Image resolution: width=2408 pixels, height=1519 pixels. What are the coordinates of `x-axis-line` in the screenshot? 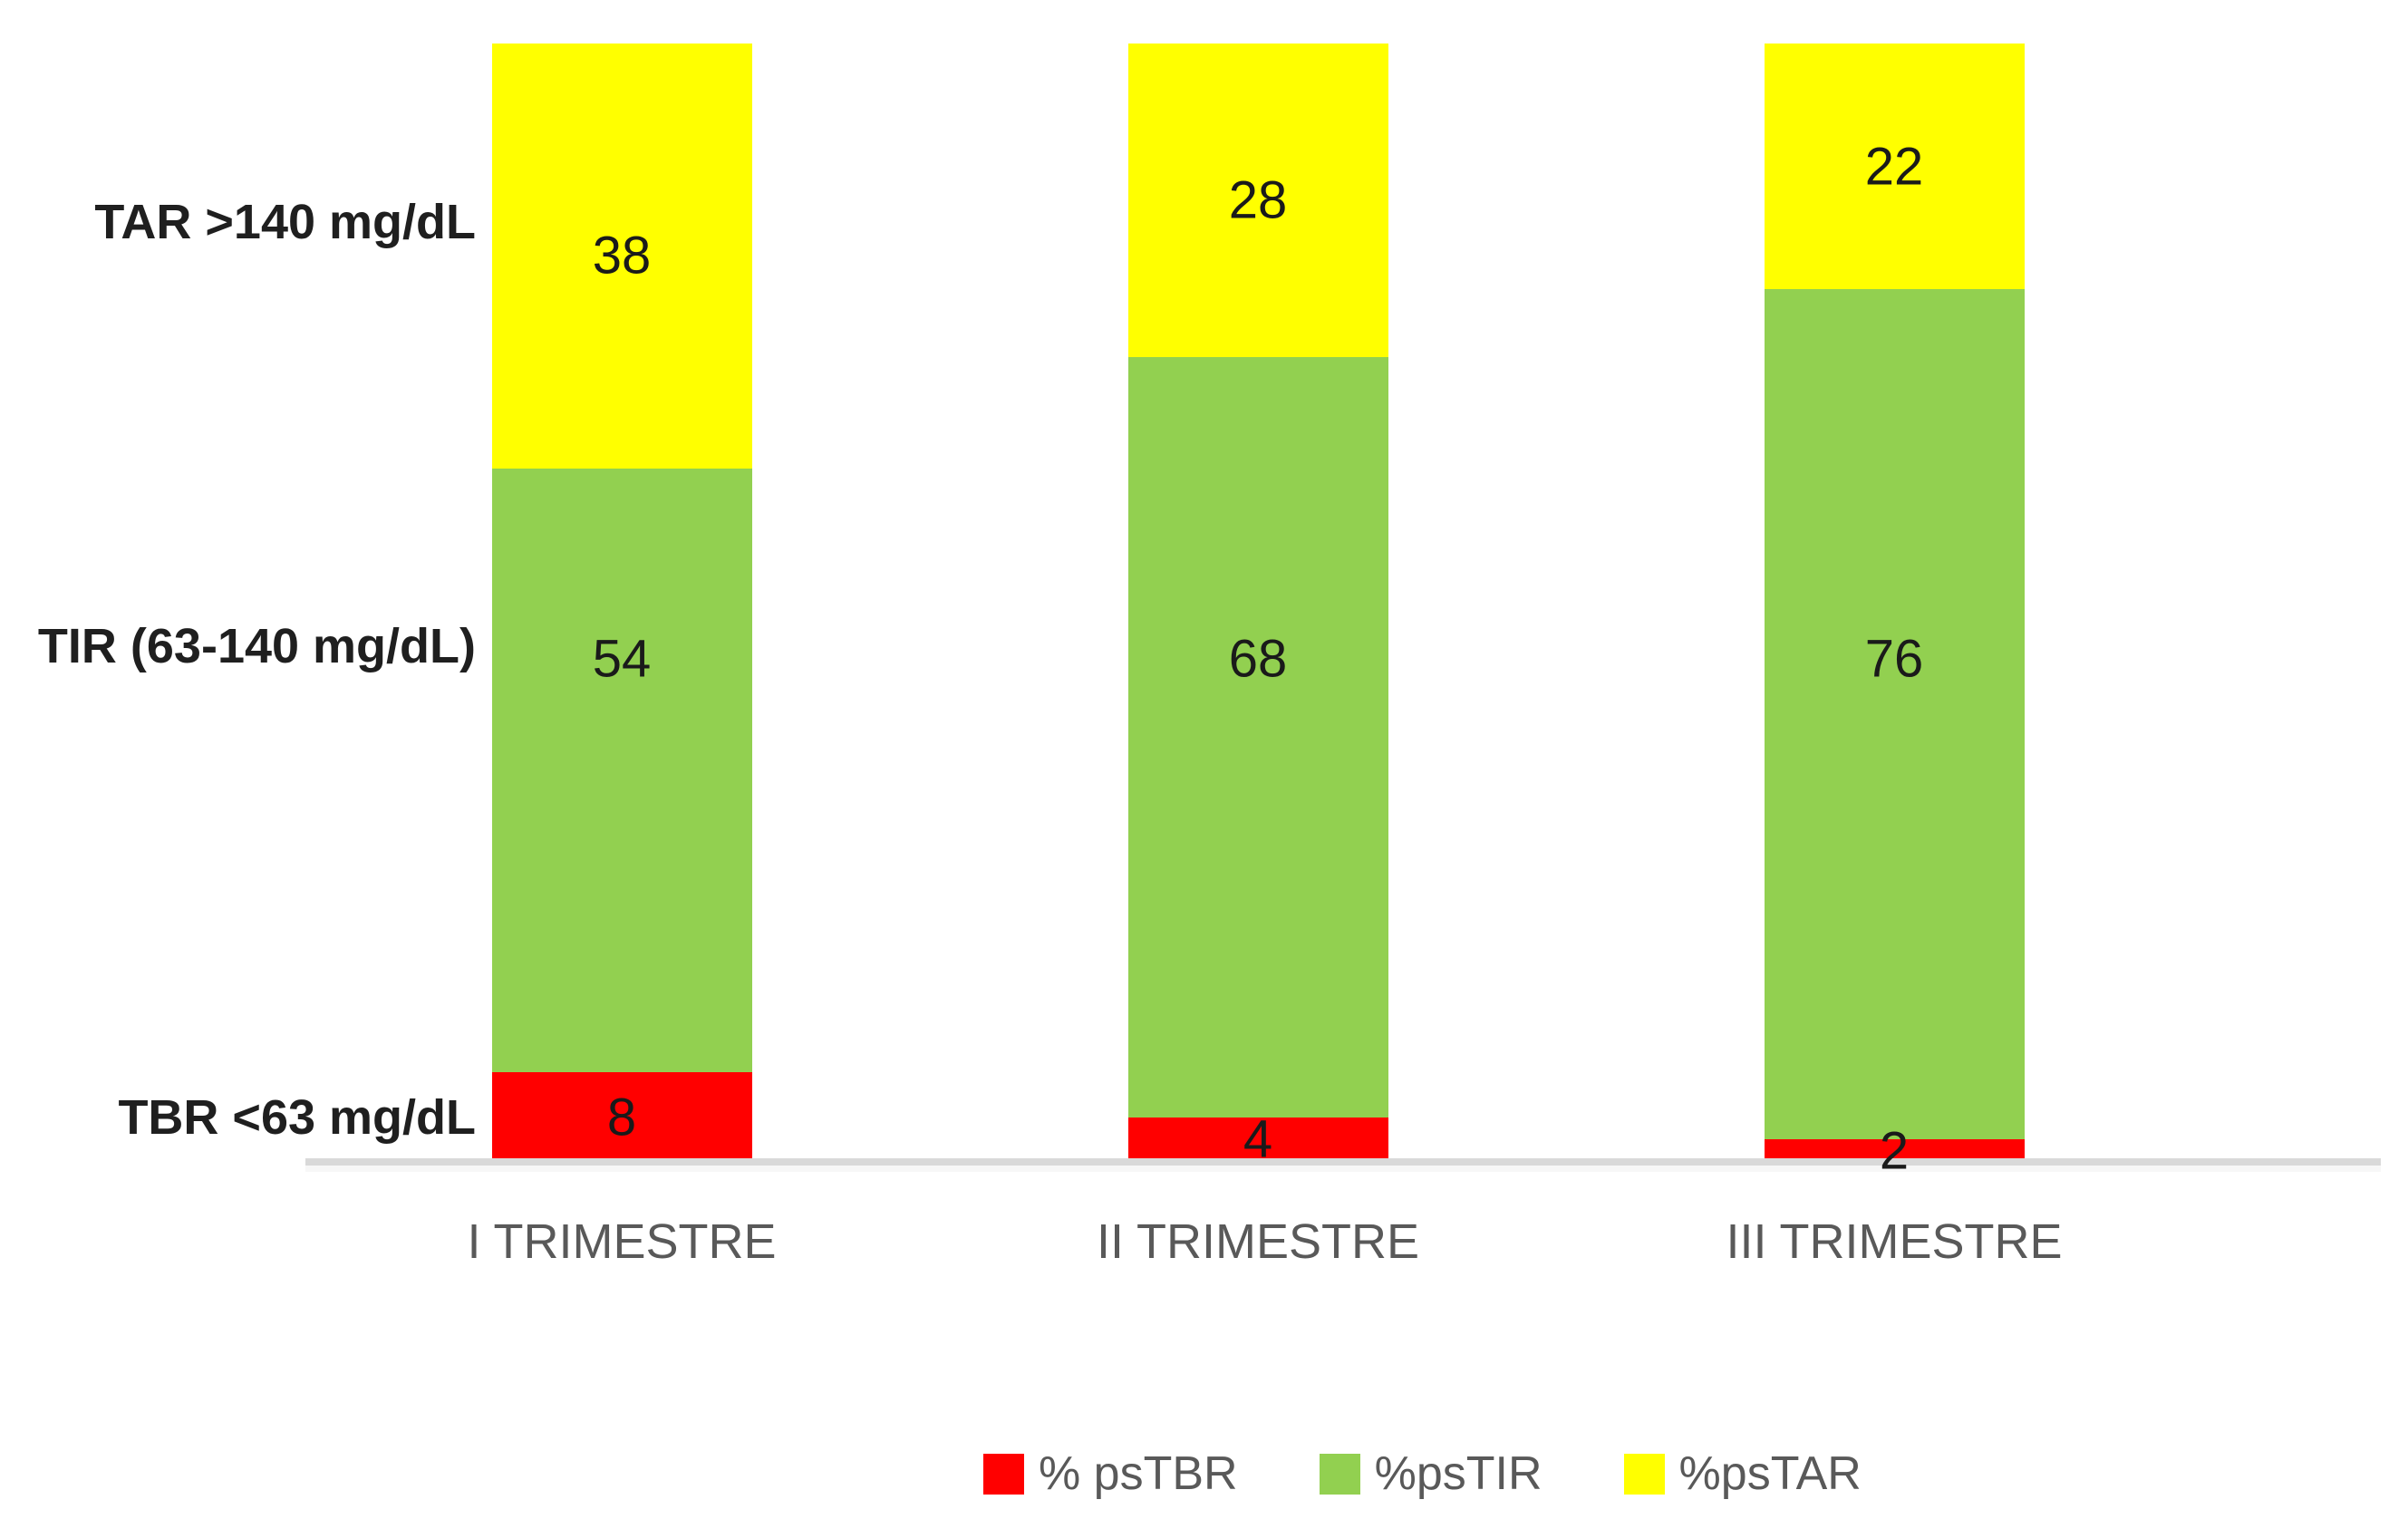 It's located at (1343, 1162).